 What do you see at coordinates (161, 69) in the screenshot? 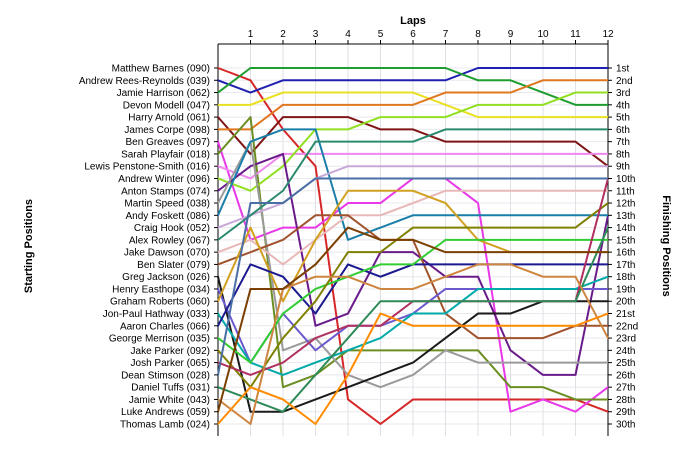
I see `starting-position-label: Matthew Barnes (090)` at bounding box center [161, 69].